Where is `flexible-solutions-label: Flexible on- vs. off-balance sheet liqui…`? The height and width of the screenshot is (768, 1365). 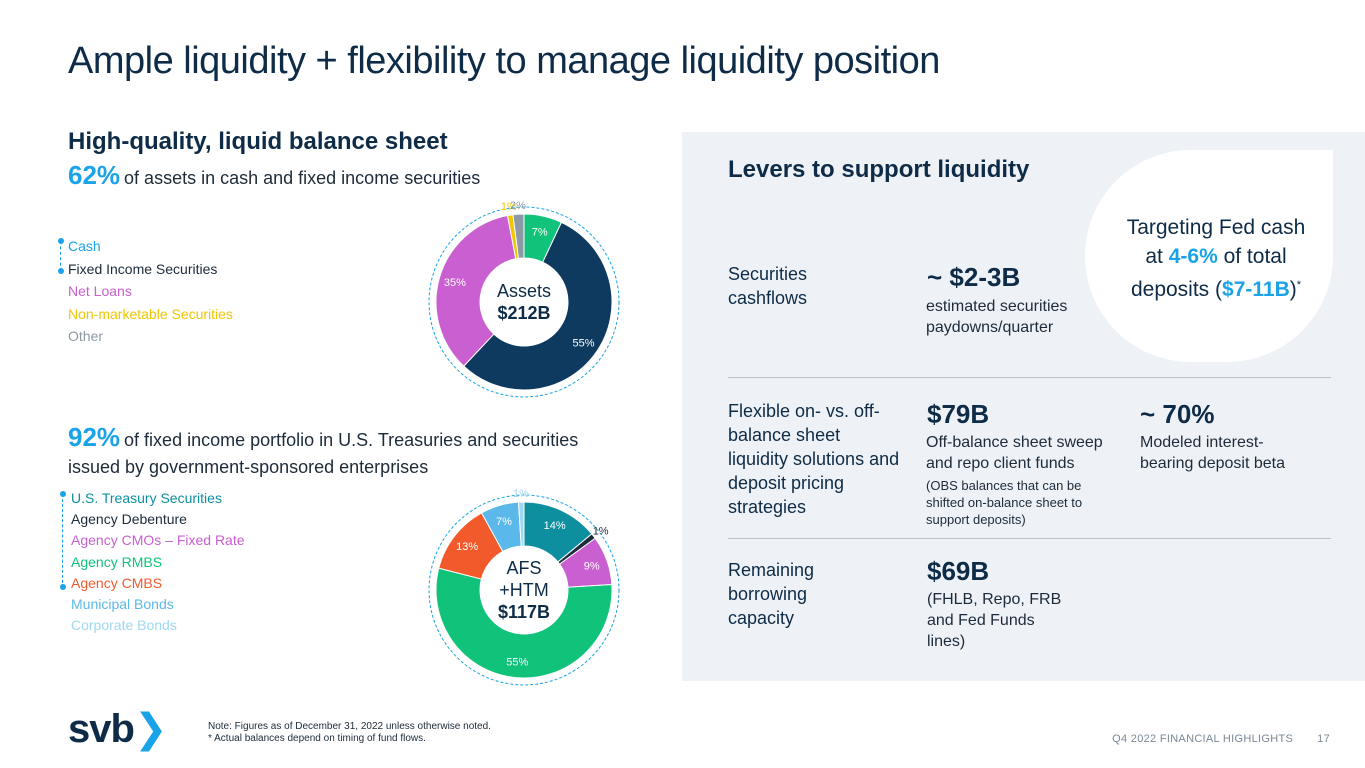 flexible-solutions-label: Flexible on- vs. off-balance sheet liqui… is located at coordinates (814, 459).